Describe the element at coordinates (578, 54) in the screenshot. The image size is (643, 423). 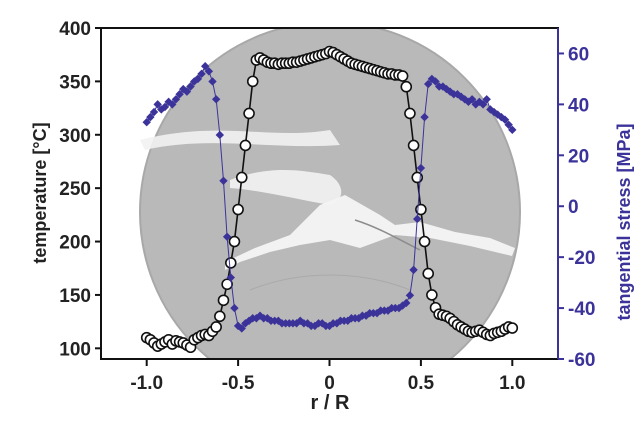
I see `y-right-tick-label: 60` at that location.